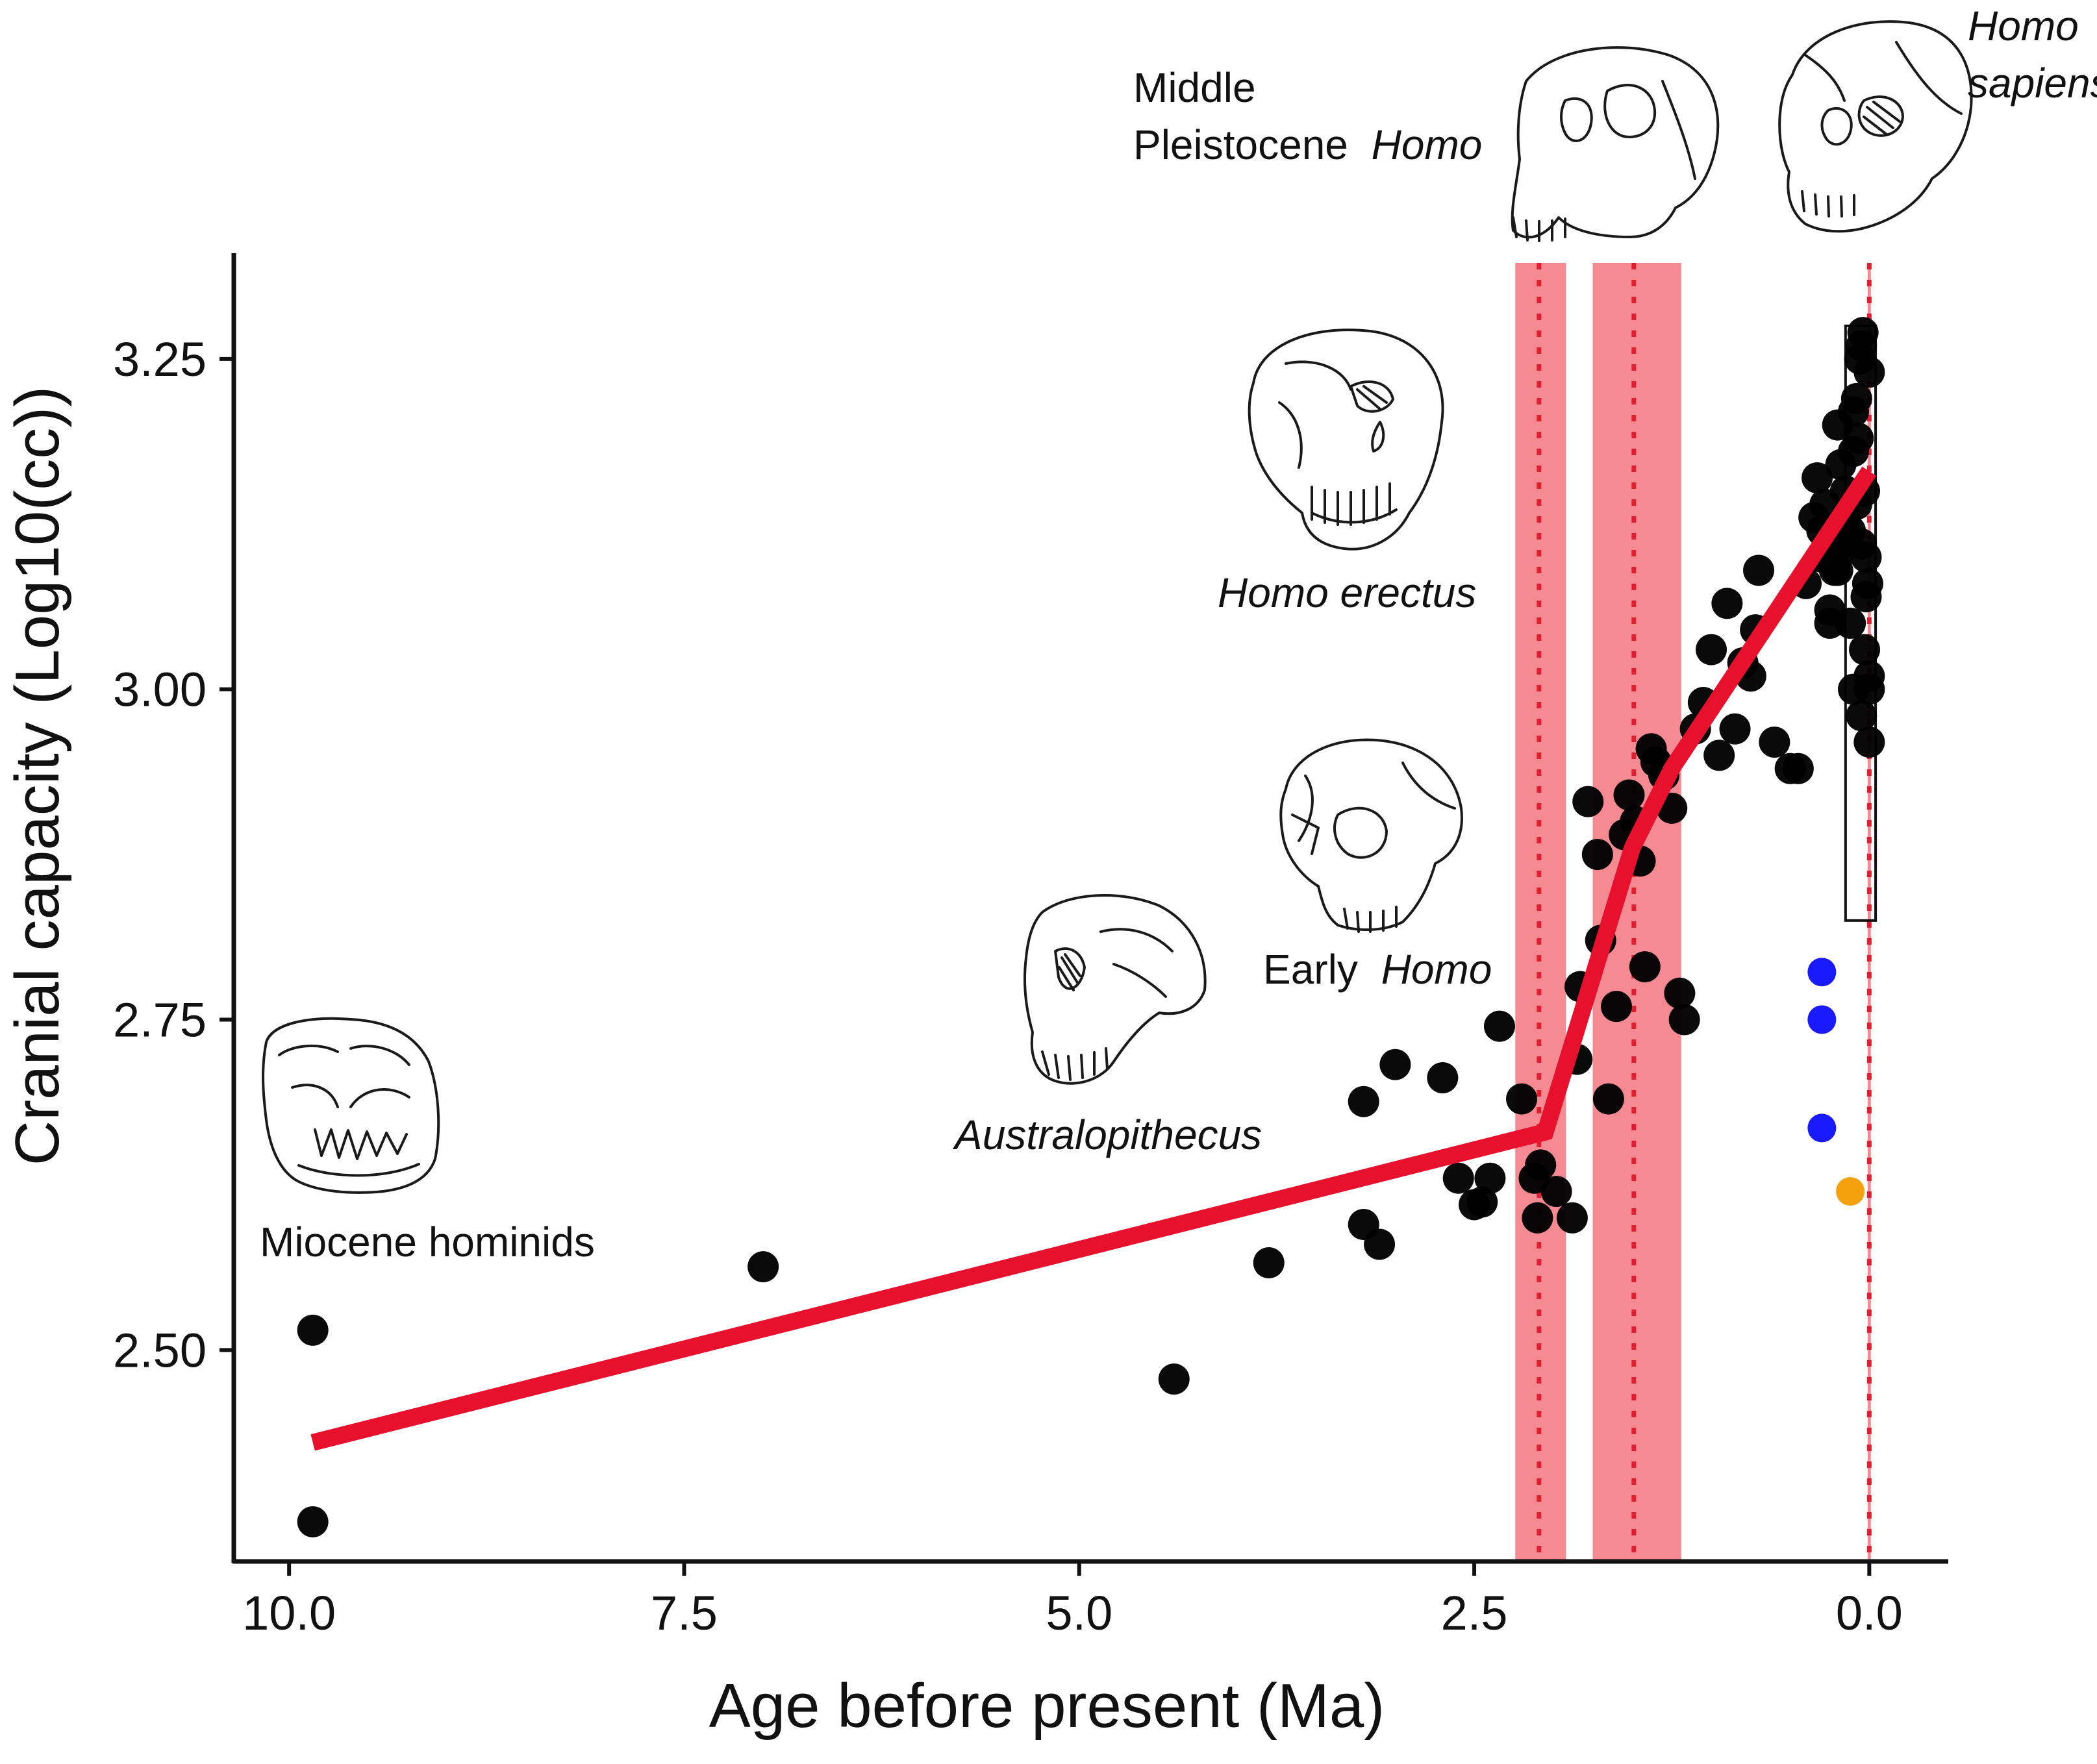 The image size is (2097, 1764). What do you see at coordinates (1371, 835) in the screenshot?
I see `early-homo-skull-icon` at bounding box center [1371, 835].